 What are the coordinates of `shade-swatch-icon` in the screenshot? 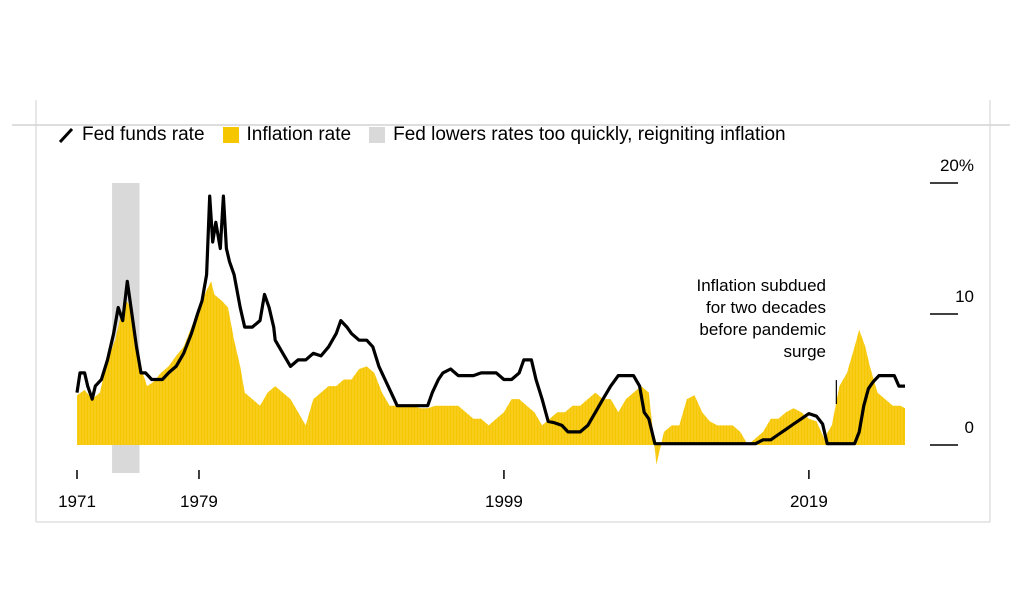 It's located at (377, 135).